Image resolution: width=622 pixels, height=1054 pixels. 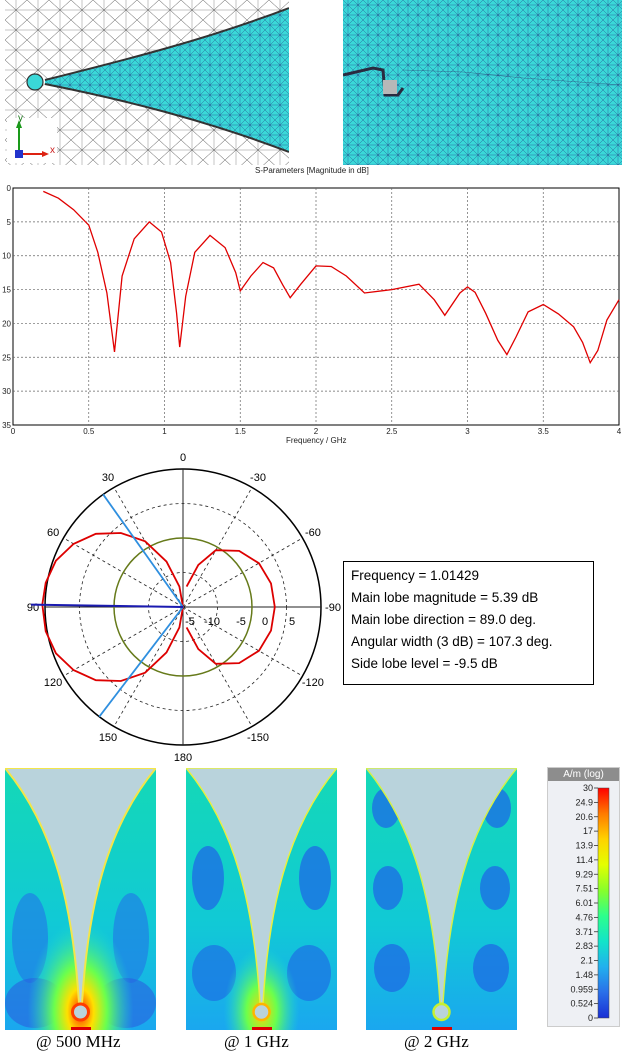 I want to click on polar-angle-label: 150, so click(x=108, y=738).